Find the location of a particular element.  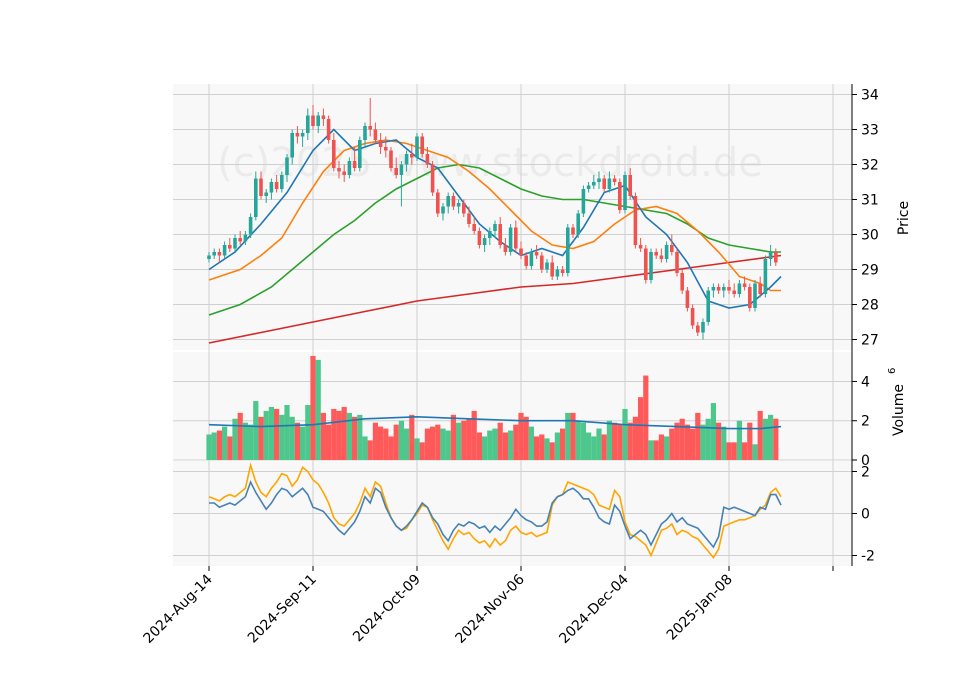

price-tick-label: 32 is located at coordinates (870, 166).